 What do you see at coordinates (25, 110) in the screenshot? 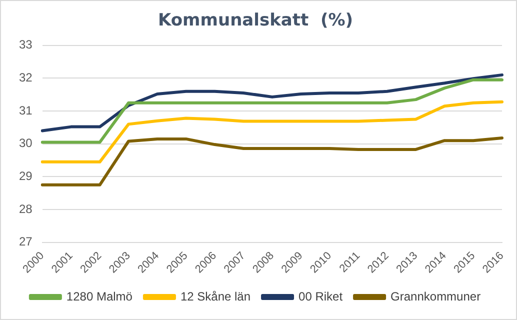
I see `y-tick-label: 31` at bounding box center [25, 110].